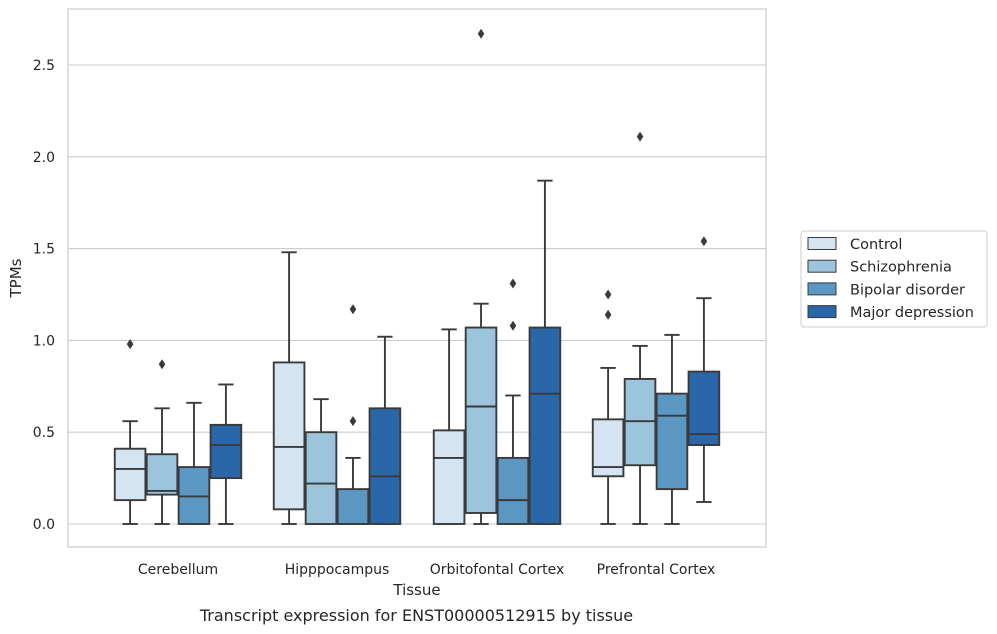  What do you see at coordinates (44, 158) in the screenshot?
I see `y-tick-label: 2.0` at bounding box center [44, 158].